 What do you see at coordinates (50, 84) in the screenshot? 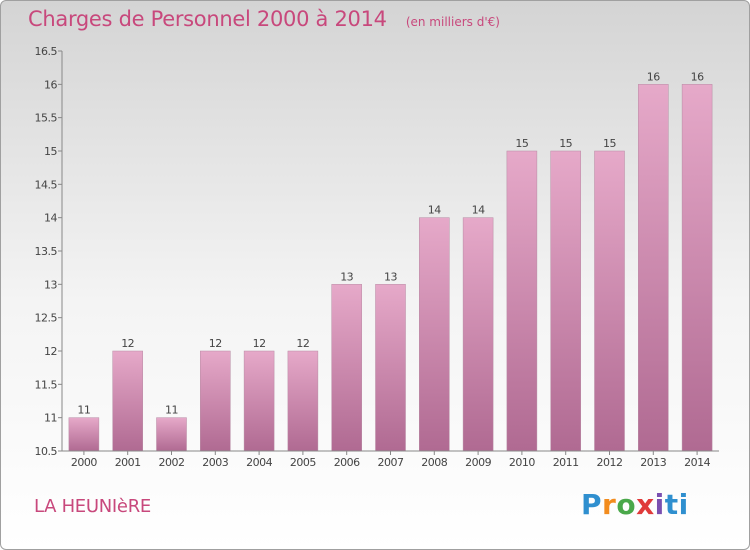
I see `y-tick-label: 16` at bounding box center [50, 84].